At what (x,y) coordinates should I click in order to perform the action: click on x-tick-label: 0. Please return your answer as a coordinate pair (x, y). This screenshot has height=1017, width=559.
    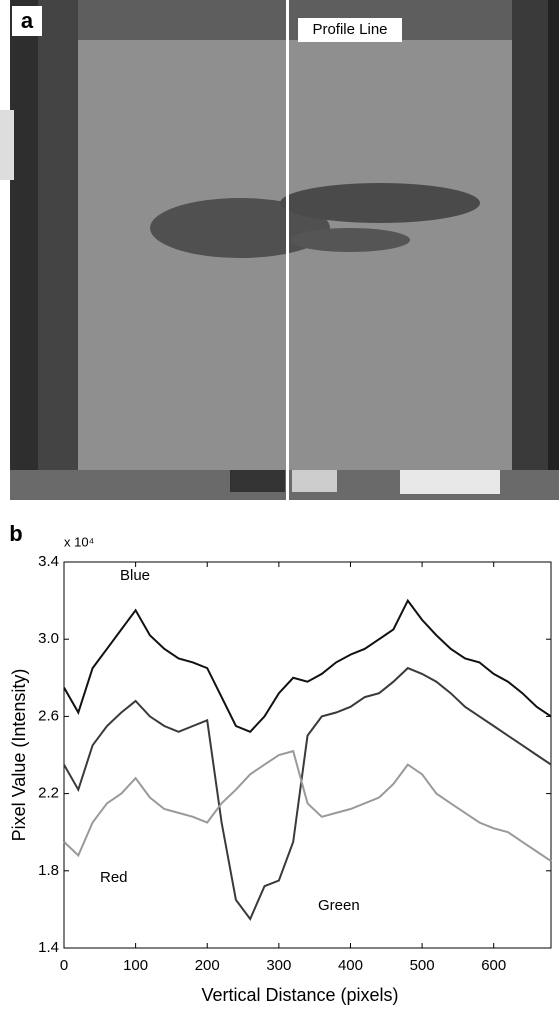
    Looking at the image, I should click on (64, 965).